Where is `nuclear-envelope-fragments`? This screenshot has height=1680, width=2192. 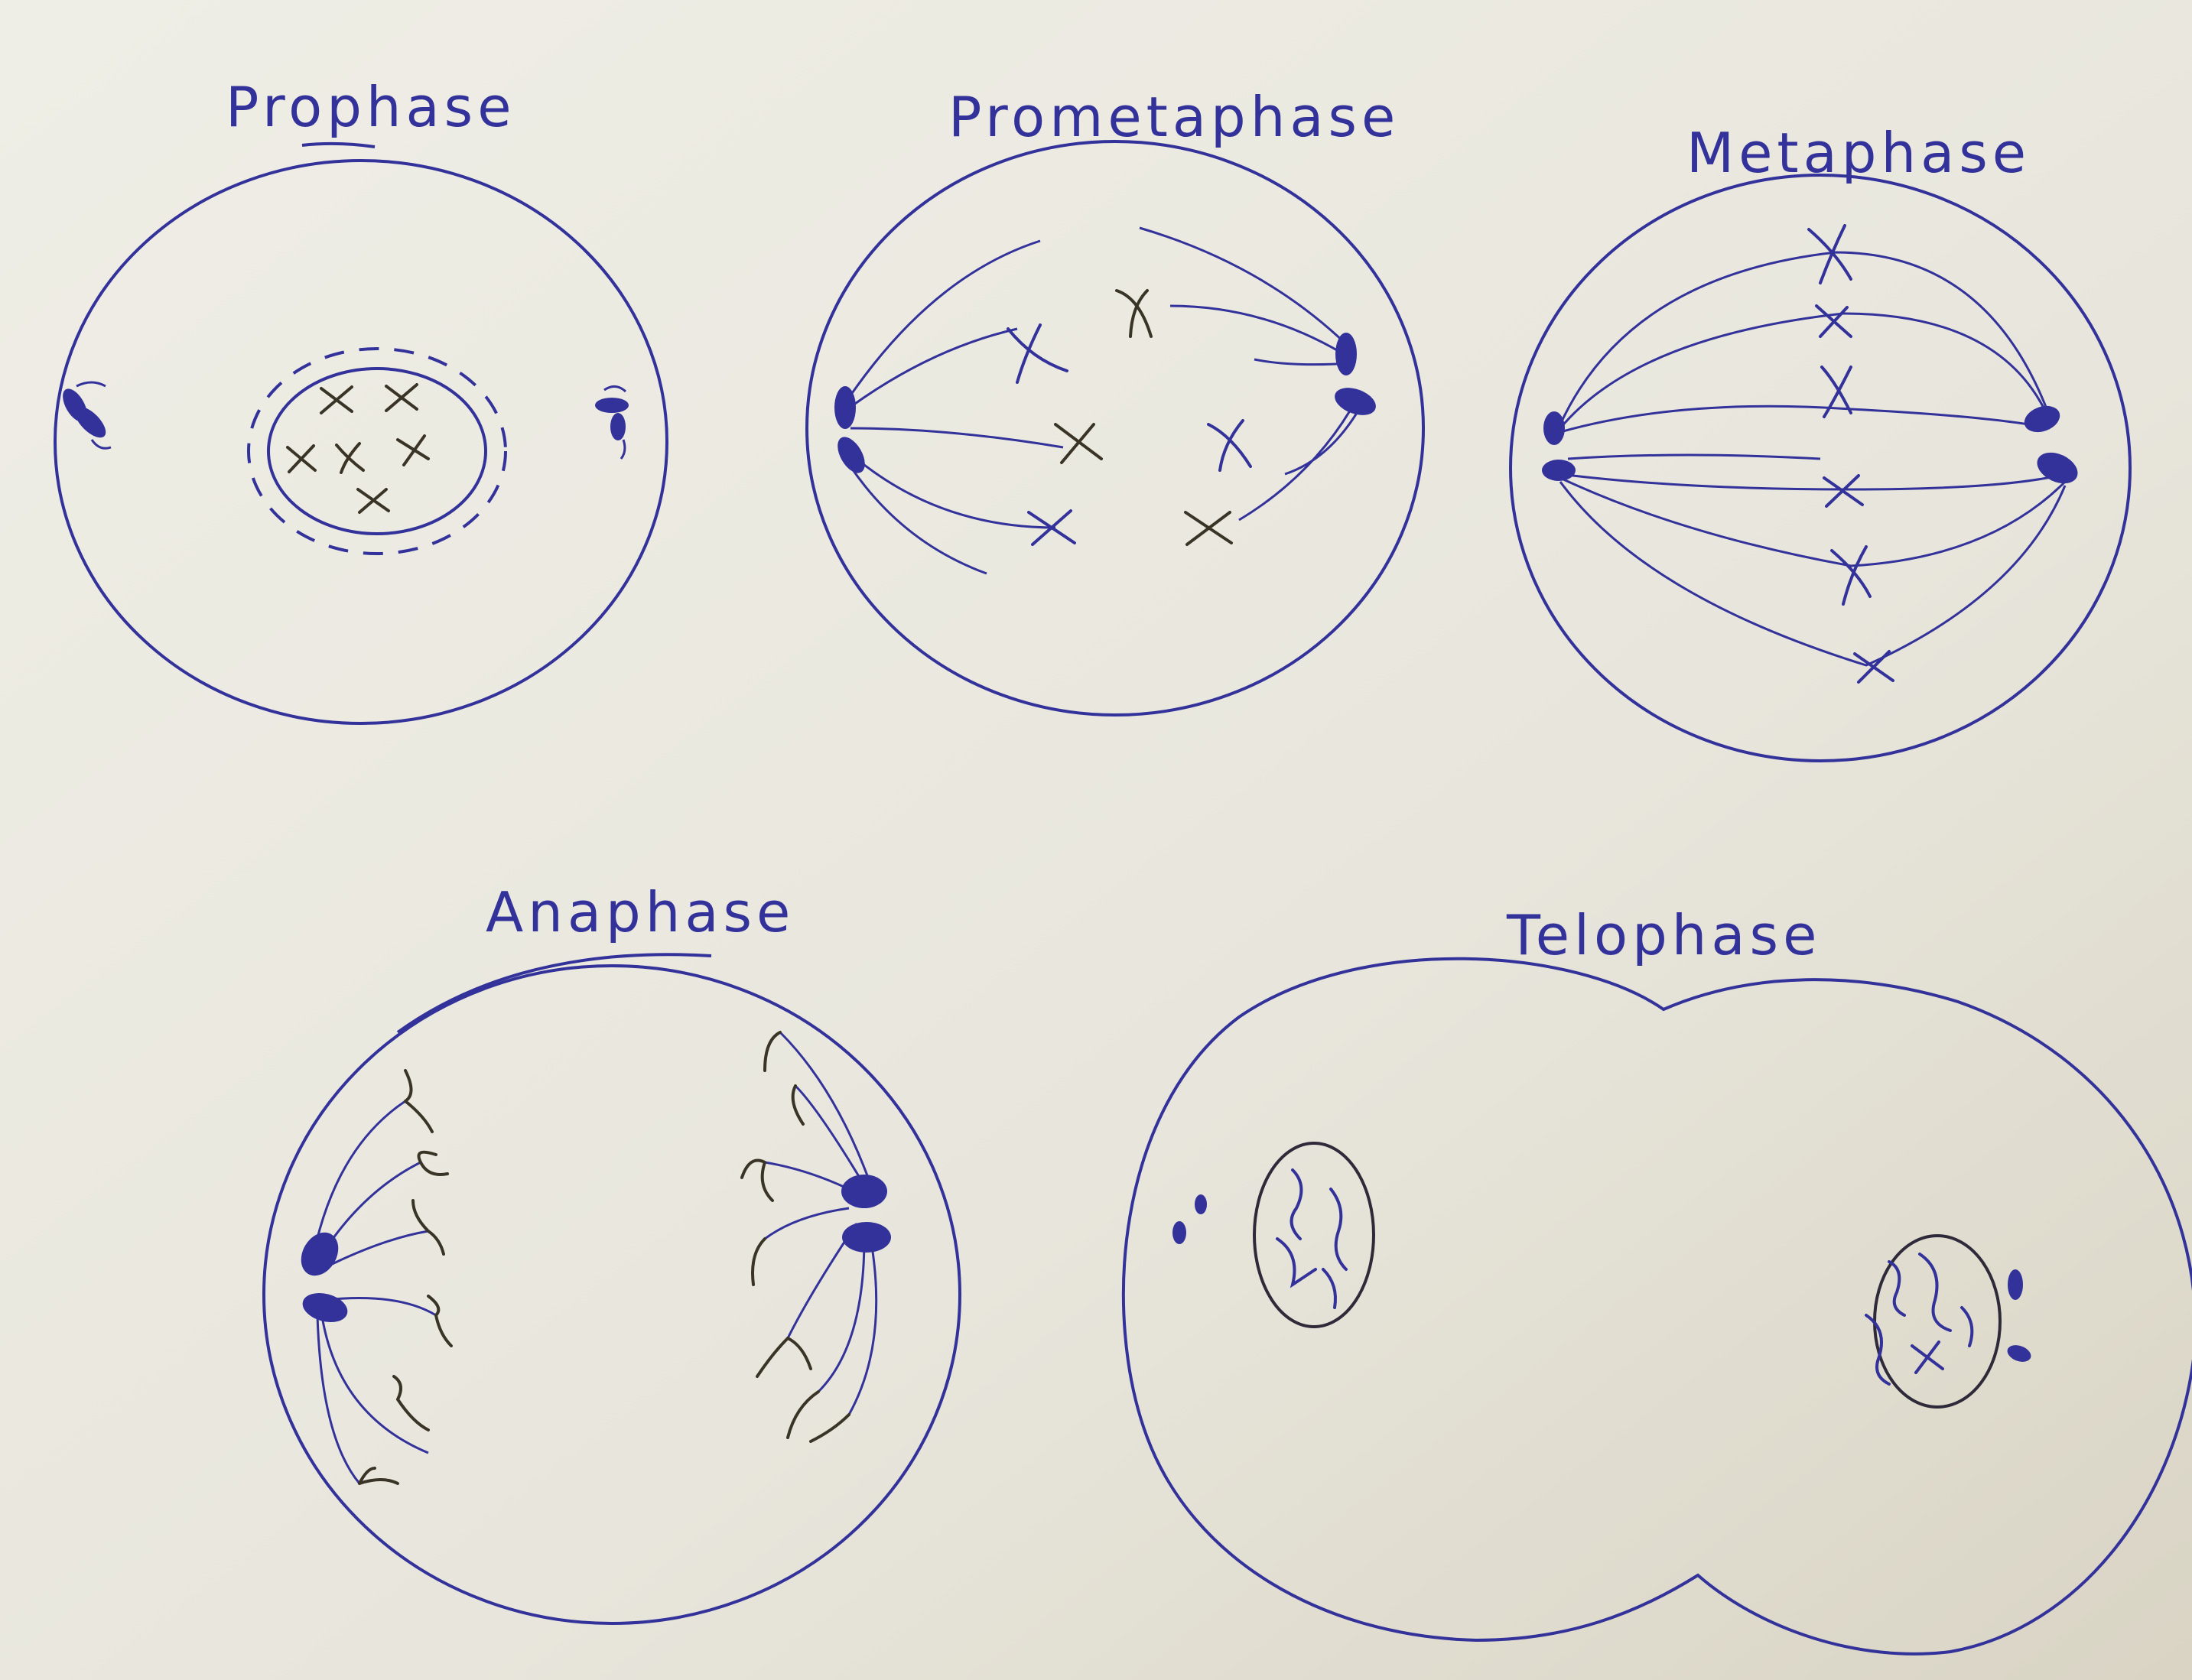 nuclear-envelope-fragments is located at coordinates (377, 451).